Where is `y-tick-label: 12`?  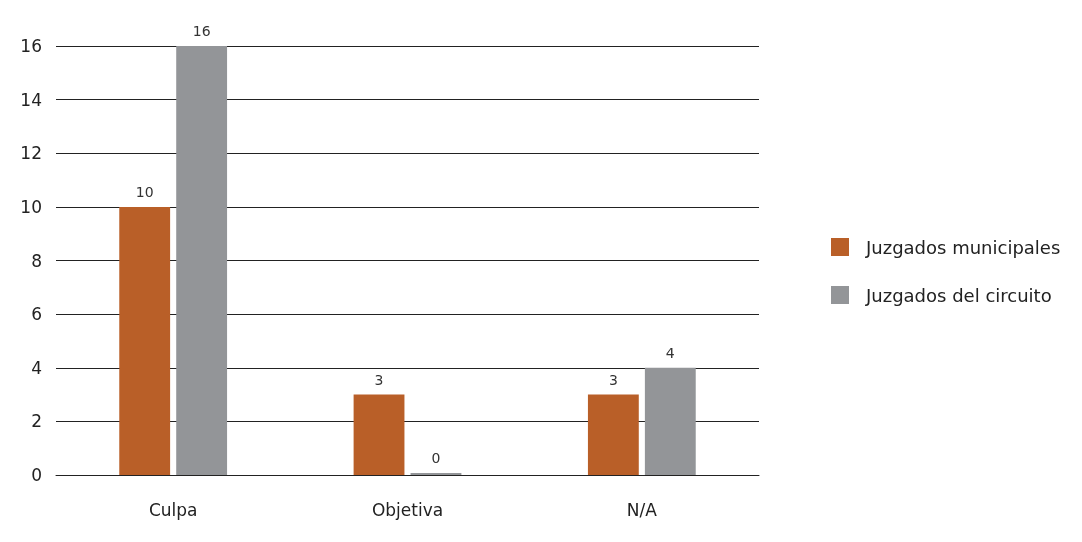
y-tick-label: 12 is located at coordinates (31, 153).